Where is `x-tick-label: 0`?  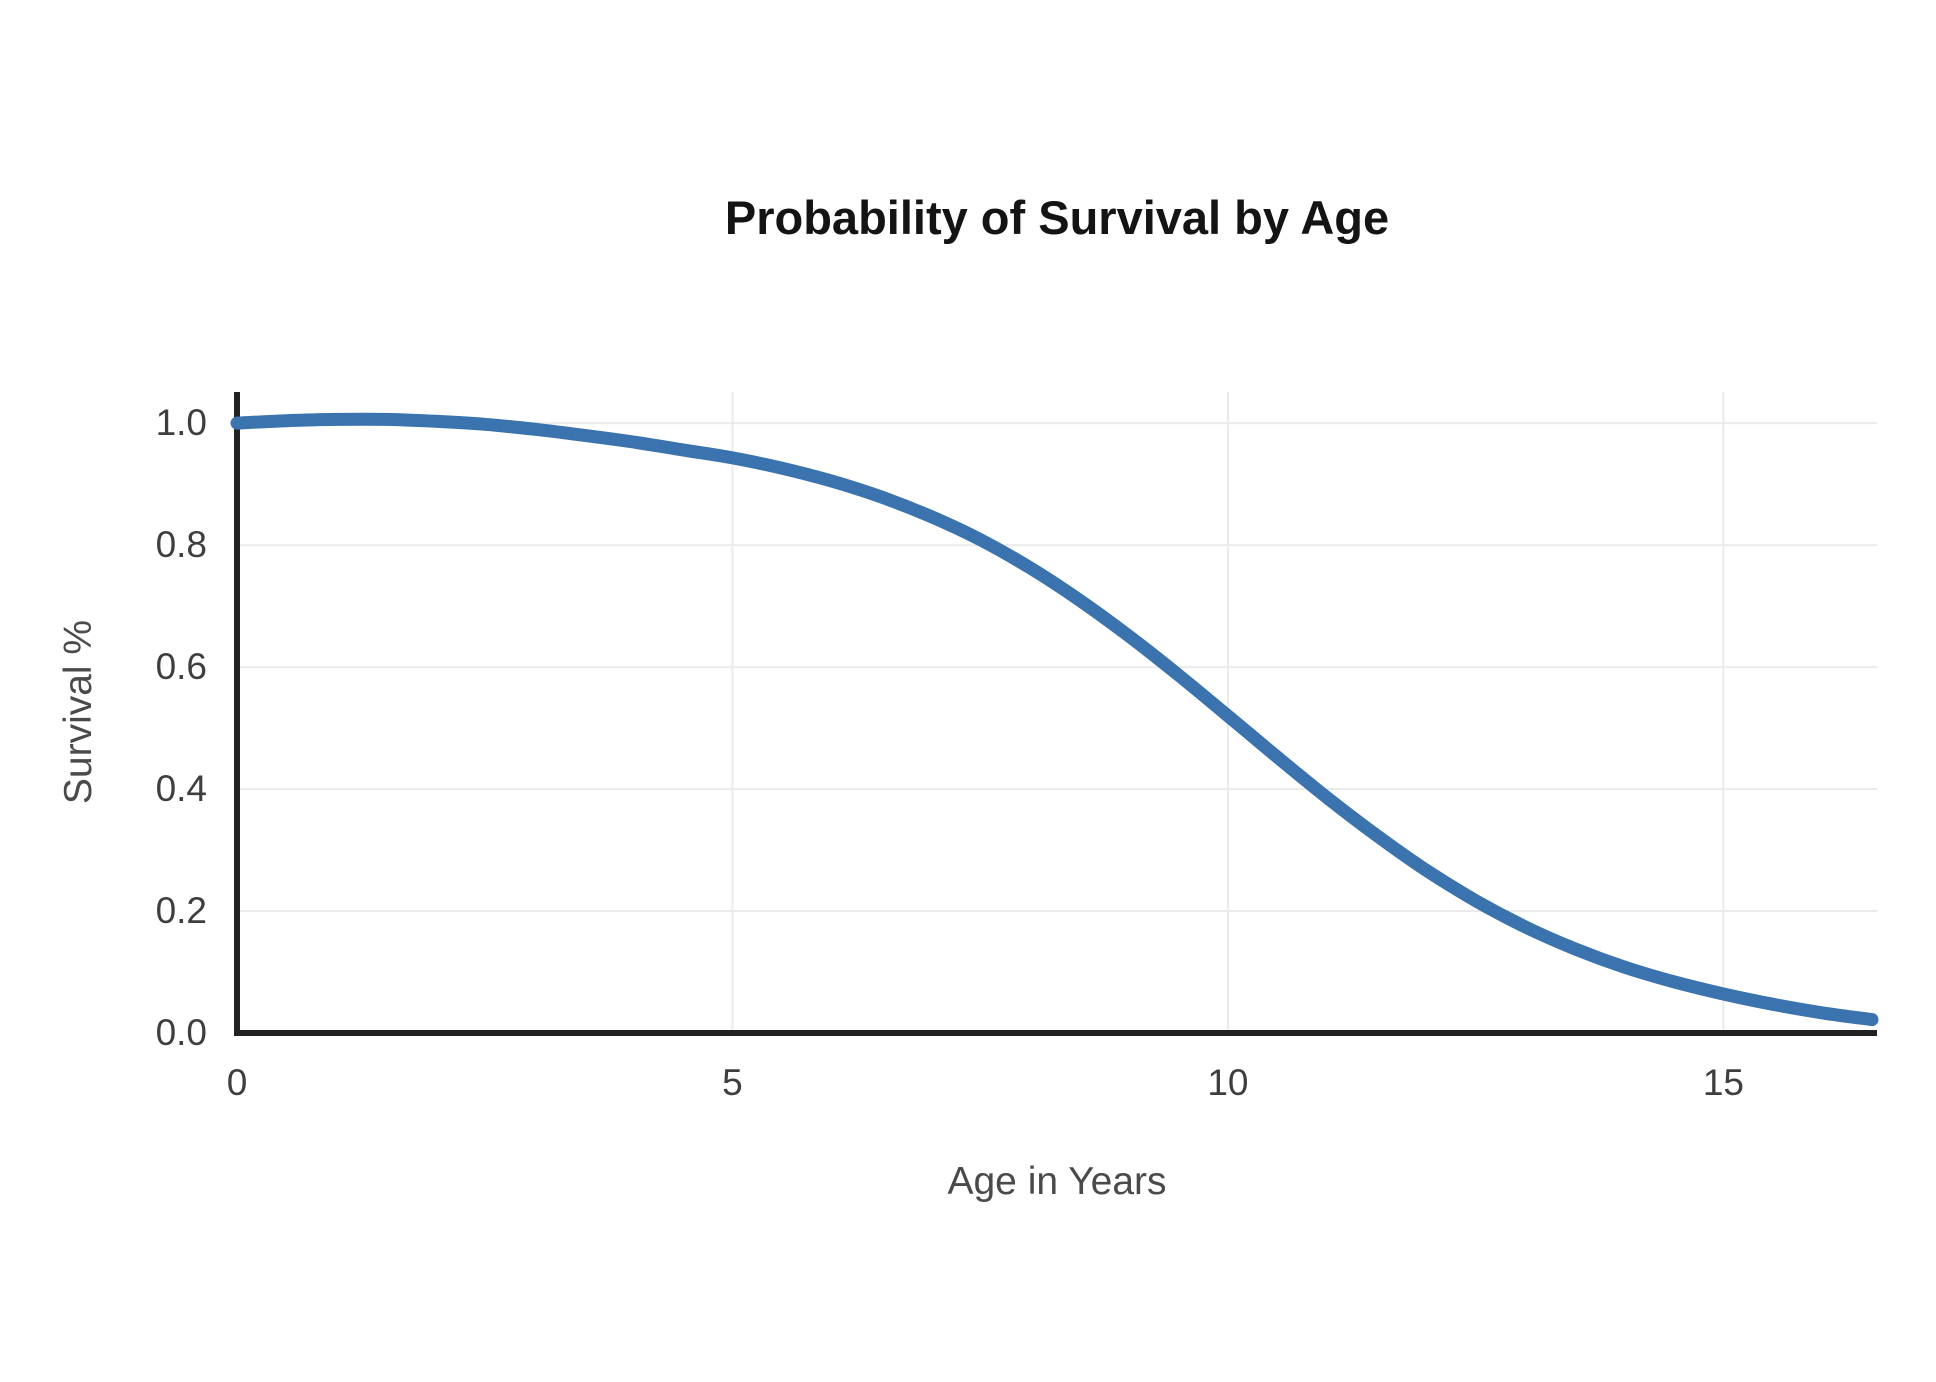 x-tick-label: 0 is located at coordinates (237, 1082).